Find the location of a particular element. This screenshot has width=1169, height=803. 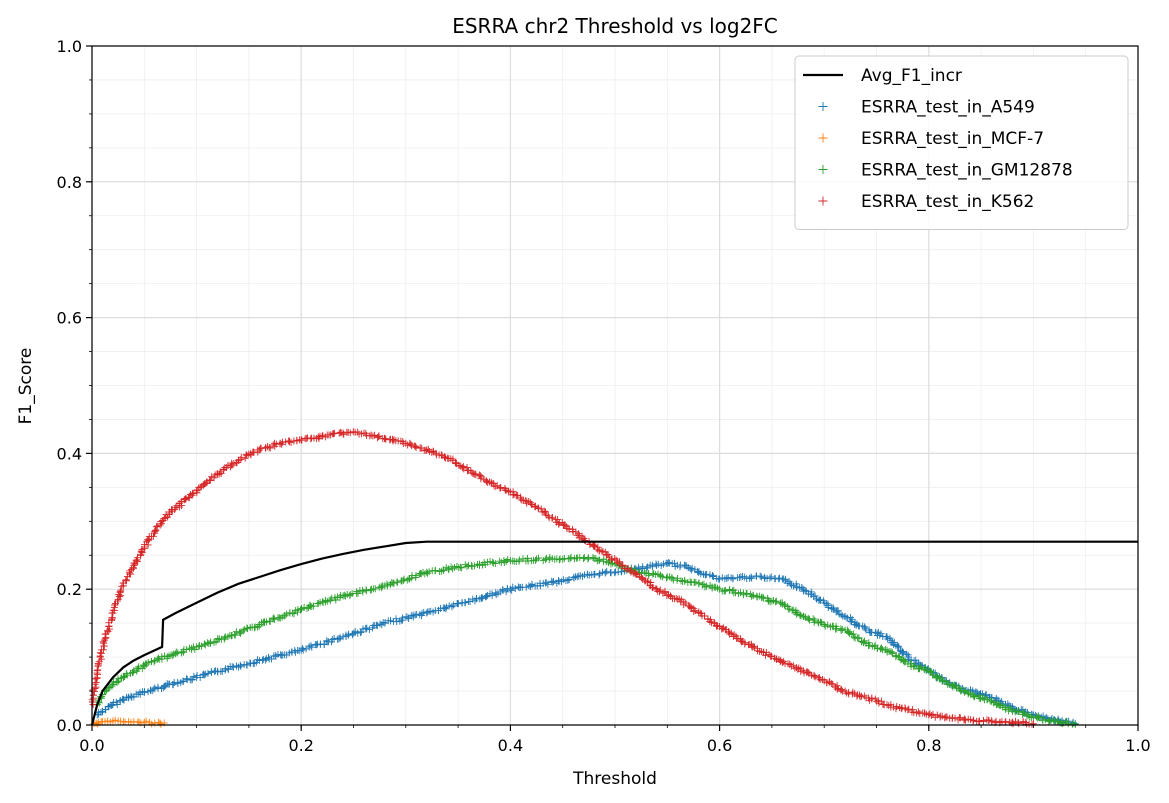

x-tick-label: 0.8 is located at coordinates (928, 745).